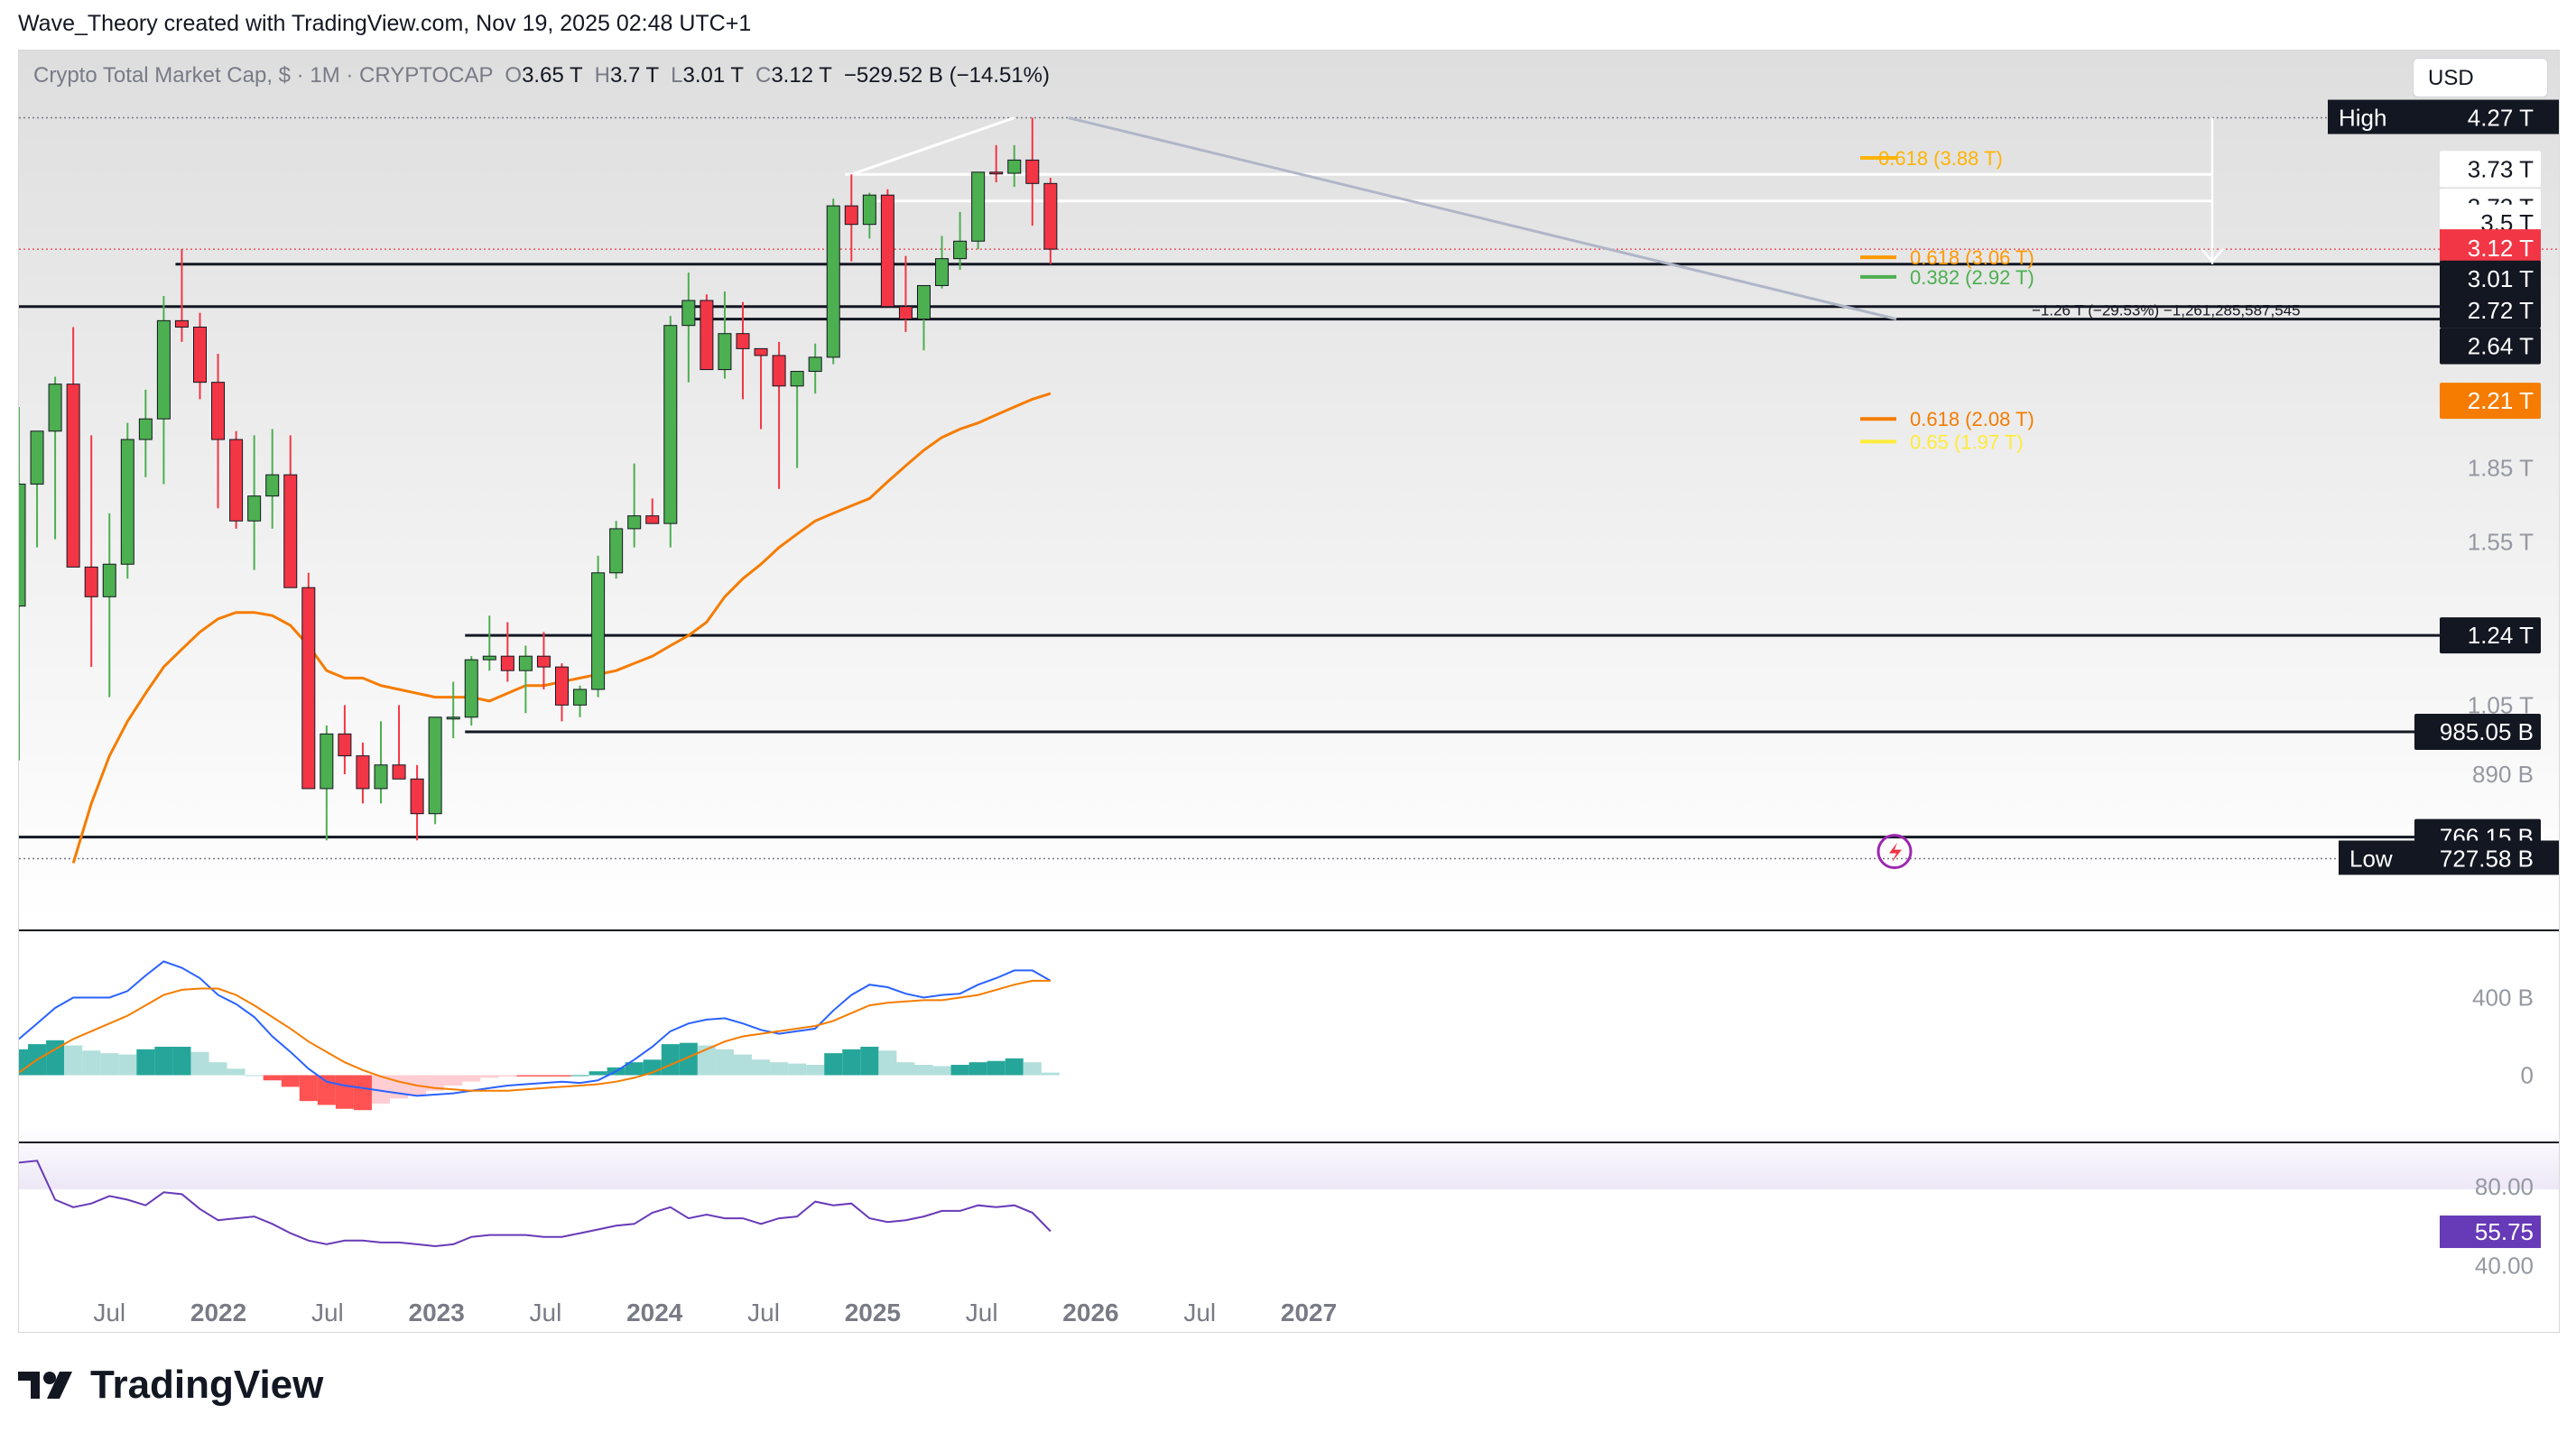  Describe the element at coordinates (437, 1312) in the screenshot. I see `x-tick-label: 2023` at that location.